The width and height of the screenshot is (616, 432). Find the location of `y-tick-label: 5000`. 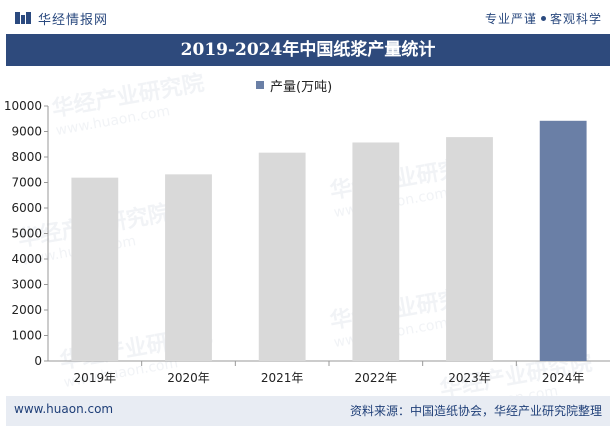

y-tick-label: 5000 is located at coordinates (26, 234).